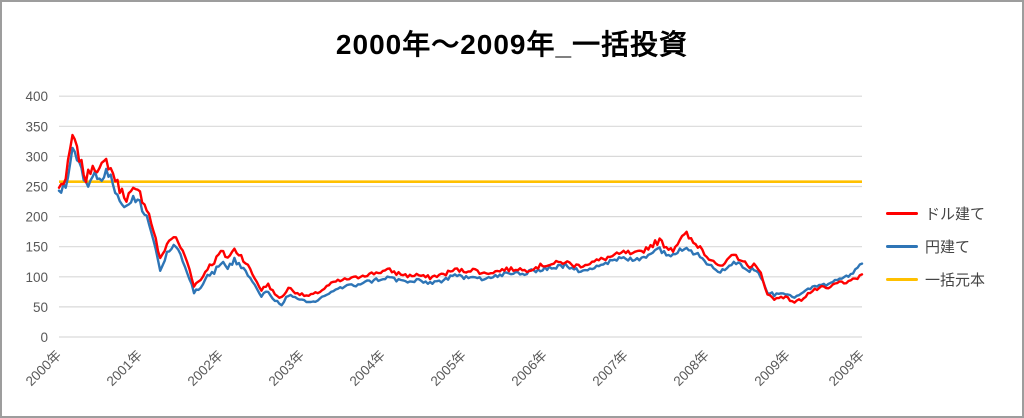  I want to click on yen-line-swatch-icon, so click(902, 246).